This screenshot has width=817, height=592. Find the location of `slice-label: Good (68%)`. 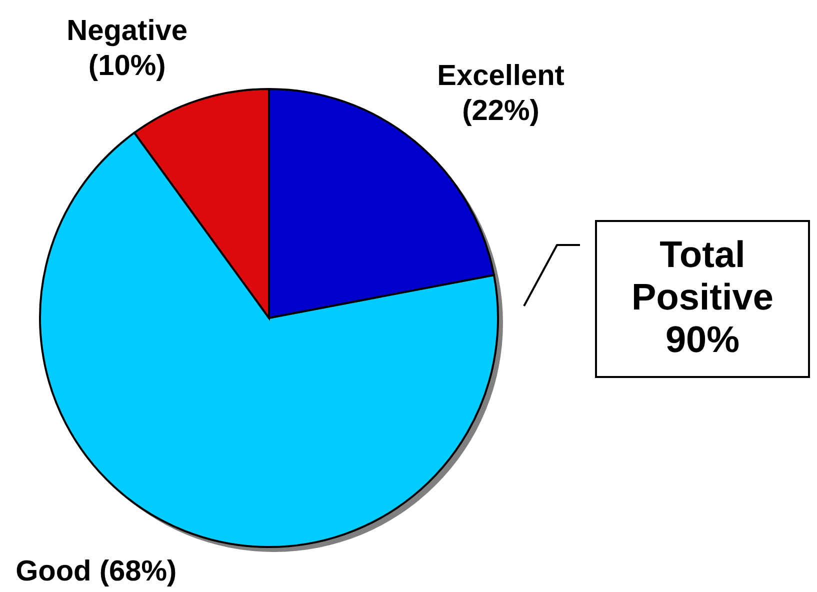

slice-label: Good (68%) is located at coordinates (96, 571).